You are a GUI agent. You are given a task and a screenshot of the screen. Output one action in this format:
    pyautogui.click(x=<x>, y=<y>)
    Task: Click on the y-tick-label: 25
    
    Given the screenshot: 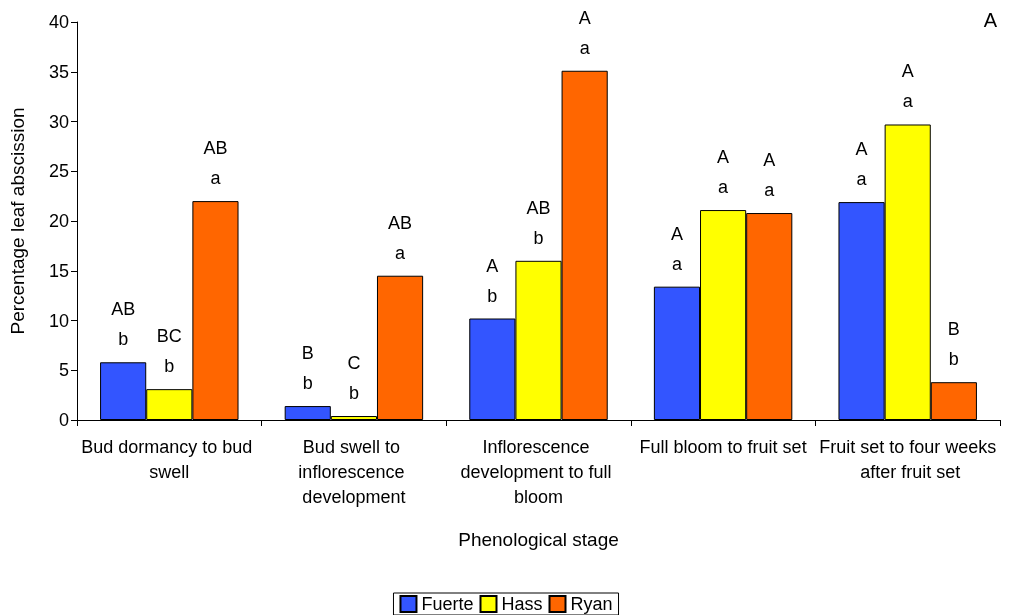 What is the action you would take?
    pyautogui.click(x=58, y=171)
    